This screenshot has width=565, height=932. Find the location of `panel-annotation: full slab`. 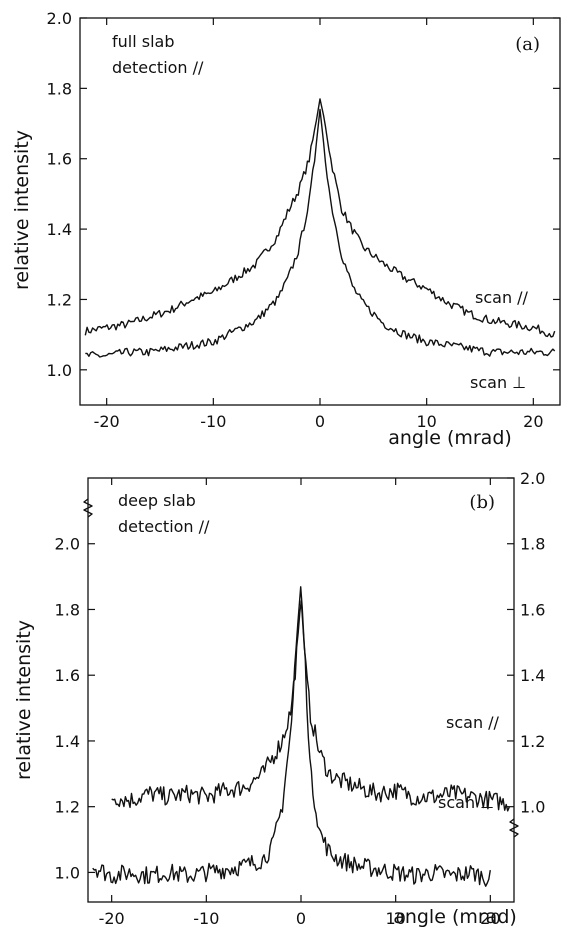

panel-annotation: full slab is located at coordinates (143, 41).